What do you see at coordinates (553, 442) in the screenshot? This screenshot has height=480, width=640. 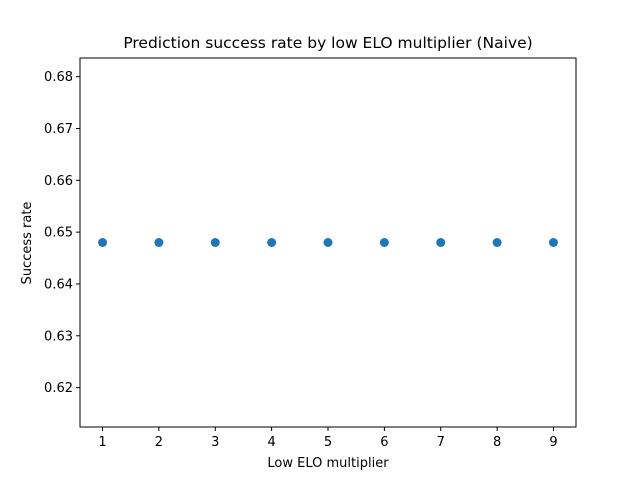 I see `x-tick-label: 9` at bounding box center [553, 442].